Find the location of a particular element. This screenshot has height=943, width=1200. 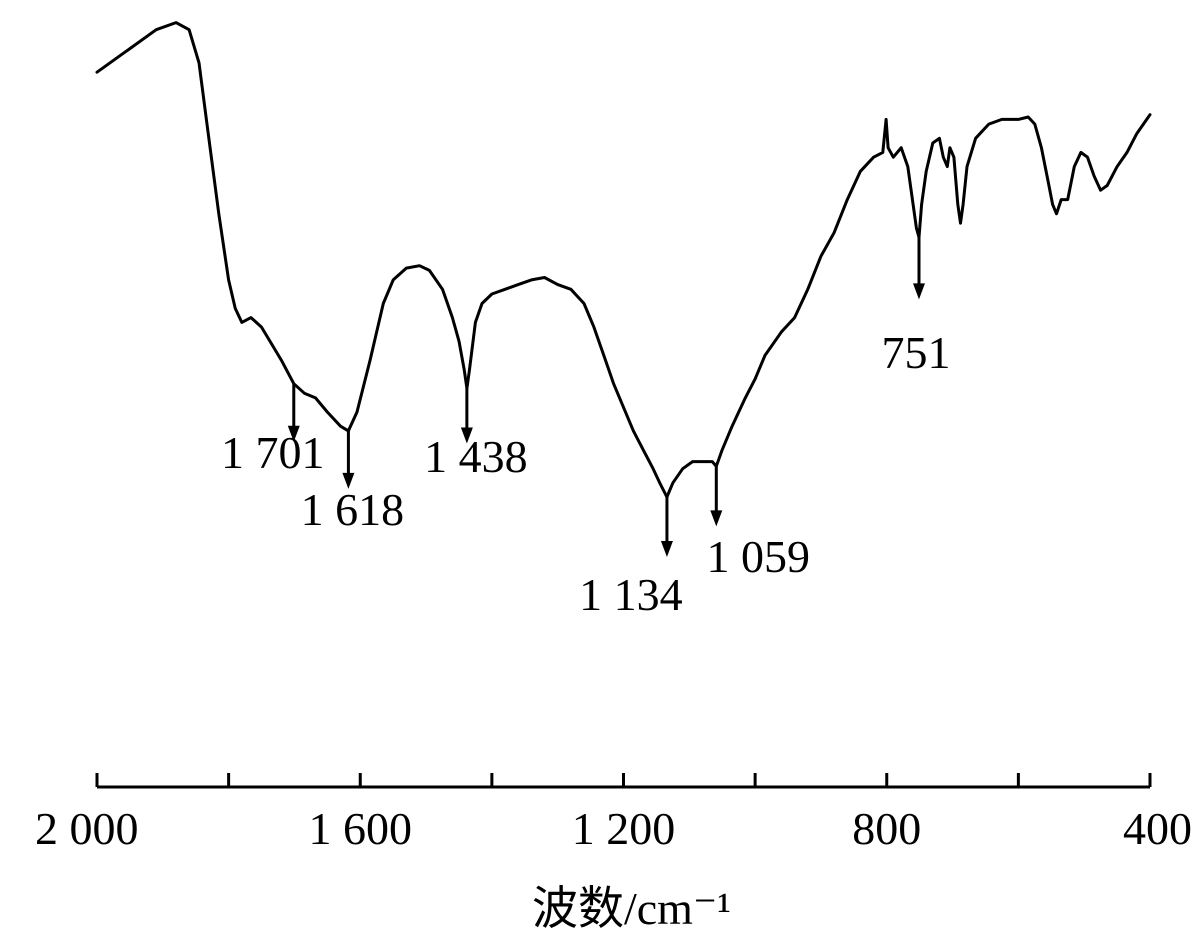

x-ticks: 2 000 1 600 1 200 800 400 is located at coordinates (613, 813).